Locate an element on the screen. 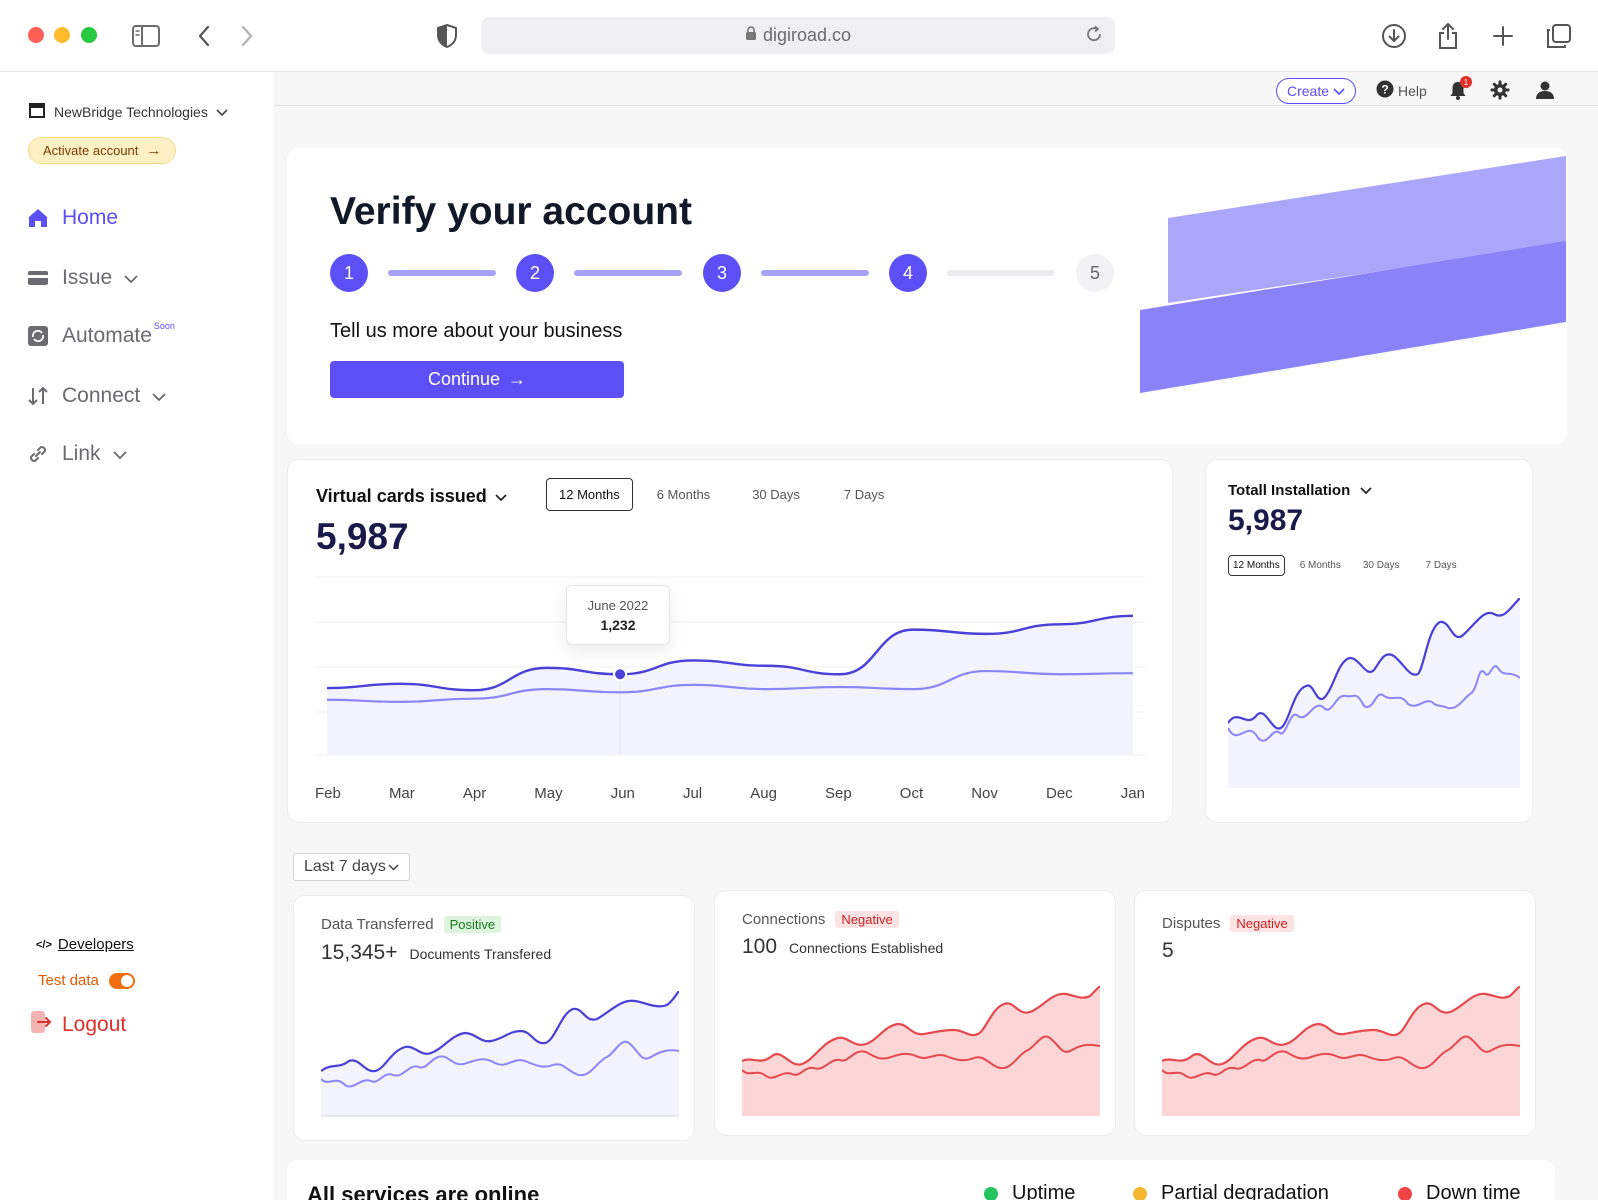 This screenshot has width=1598, height=1200. sidebar-item-link: Link is located at coordinates (76, 454).